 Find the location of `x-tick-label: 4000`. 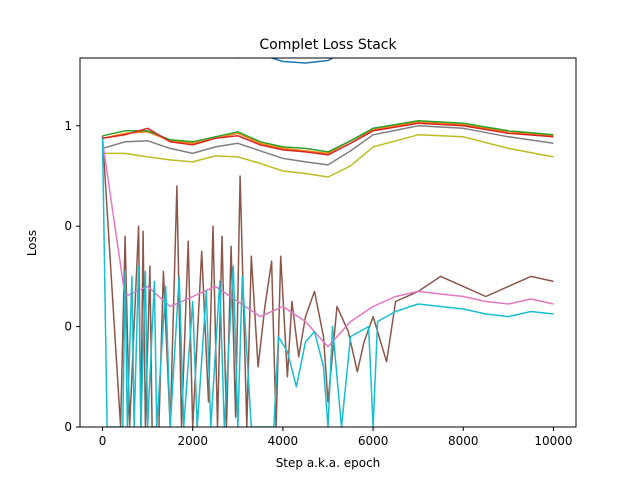

x-tick-label: 4000 is located at coordinates (283, 441).